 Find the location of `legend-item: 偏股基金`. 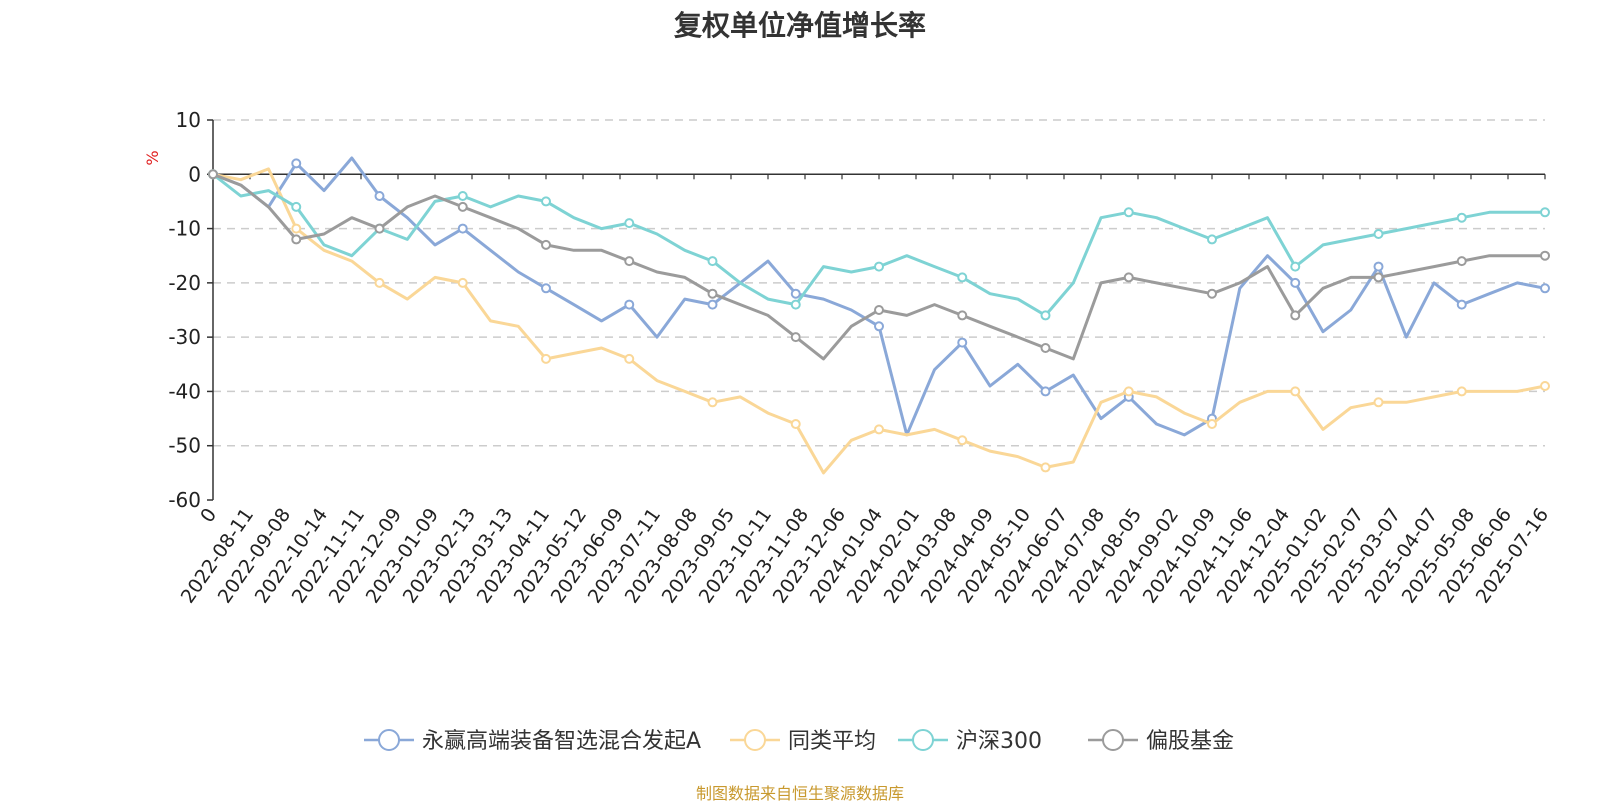

legend-item: 偏股基金 is located at coordinates (1161, 741).